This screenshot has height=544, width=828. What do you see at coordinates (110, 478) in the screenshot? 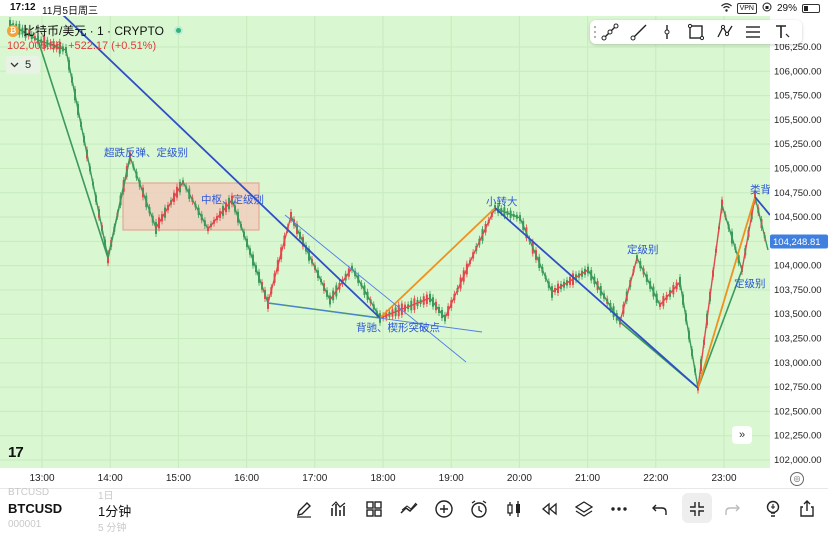
I see `time-tick-label: 14:00` at bounding box center [110, 478].